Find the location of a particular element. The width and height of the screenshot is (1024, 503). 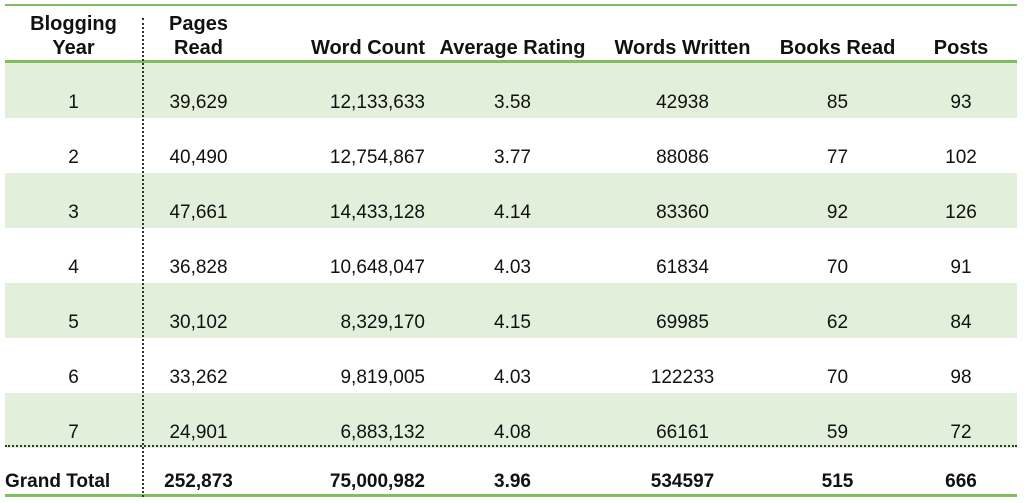

table-row: 1 39,629 12,133,633 3.58 42938 85 93 is located at coordinates (511, 90).